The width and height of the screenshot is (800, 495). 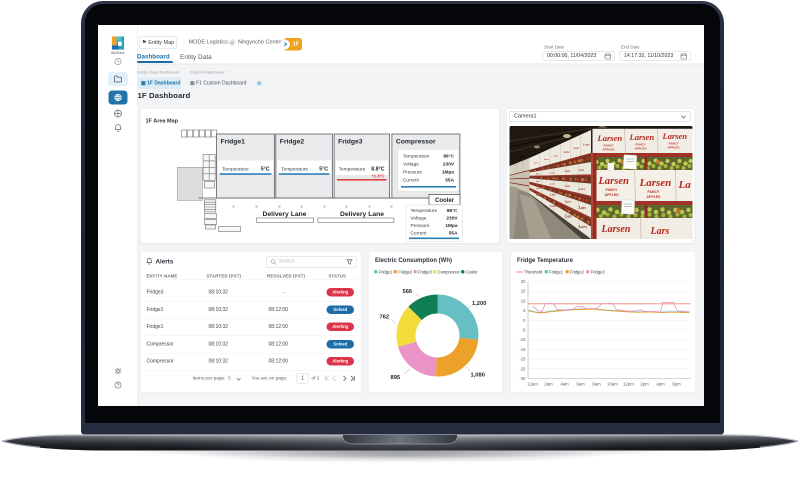 I want to click on svg-text: 15, so click(x=523, y=291).